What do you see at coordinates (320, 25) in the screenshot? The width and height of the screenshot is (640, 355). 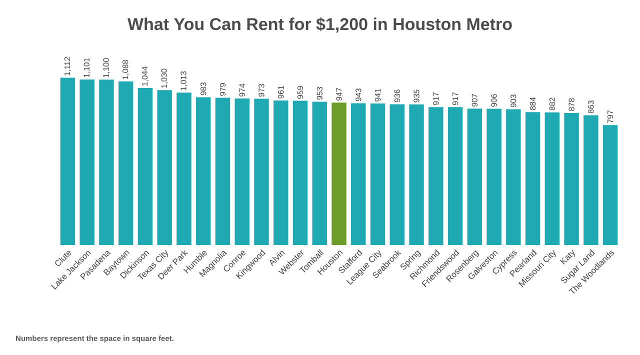 I see `chart-title: What You Can Rent for $1,200 in Houston Metro` at bounding box center [320, 25].